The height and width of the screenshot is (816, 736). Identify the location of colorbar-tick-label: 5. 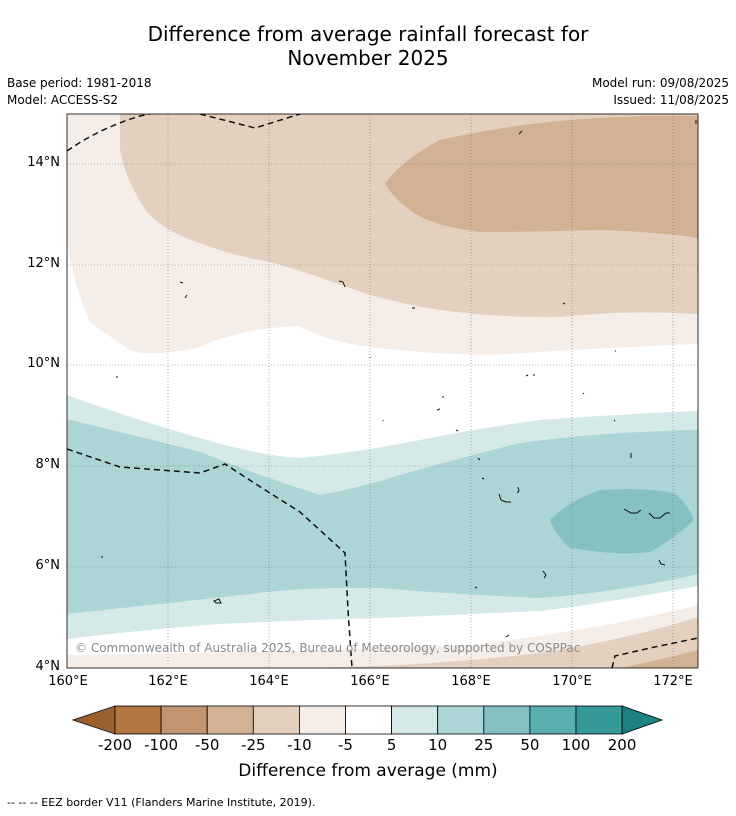
(391, 745).